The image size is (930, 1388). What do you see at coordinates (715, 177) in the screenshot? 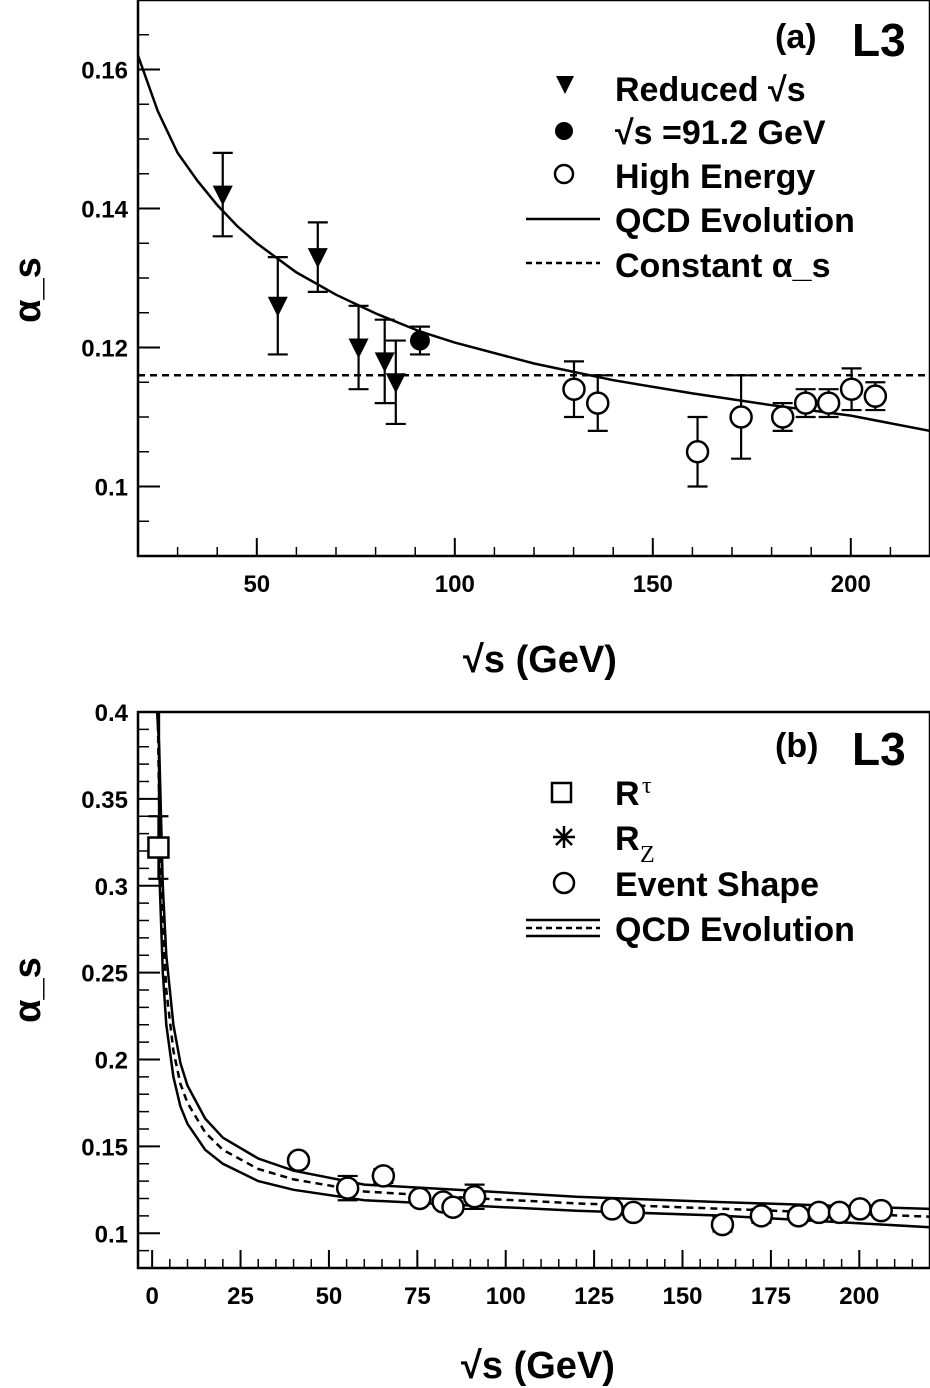
I see `legend-high-energy-label: High Energy` at bounding box center [715, 177].